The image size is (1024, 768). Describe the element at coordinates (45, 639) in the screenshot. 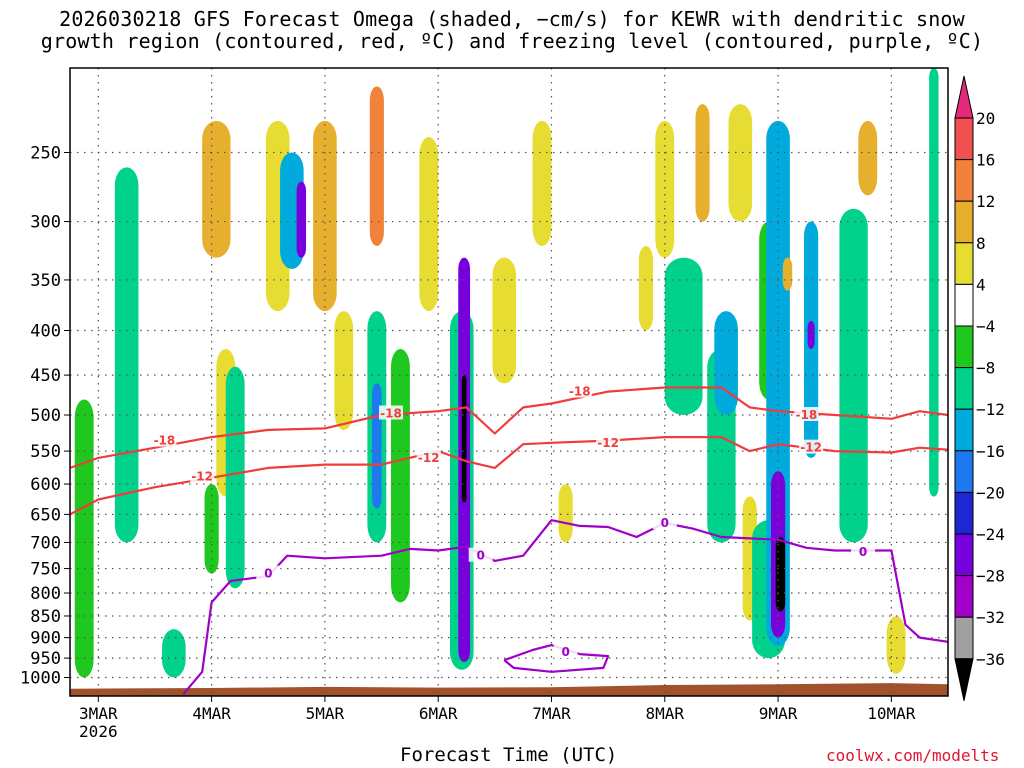

I see `y-tick-label: 900` at that location.